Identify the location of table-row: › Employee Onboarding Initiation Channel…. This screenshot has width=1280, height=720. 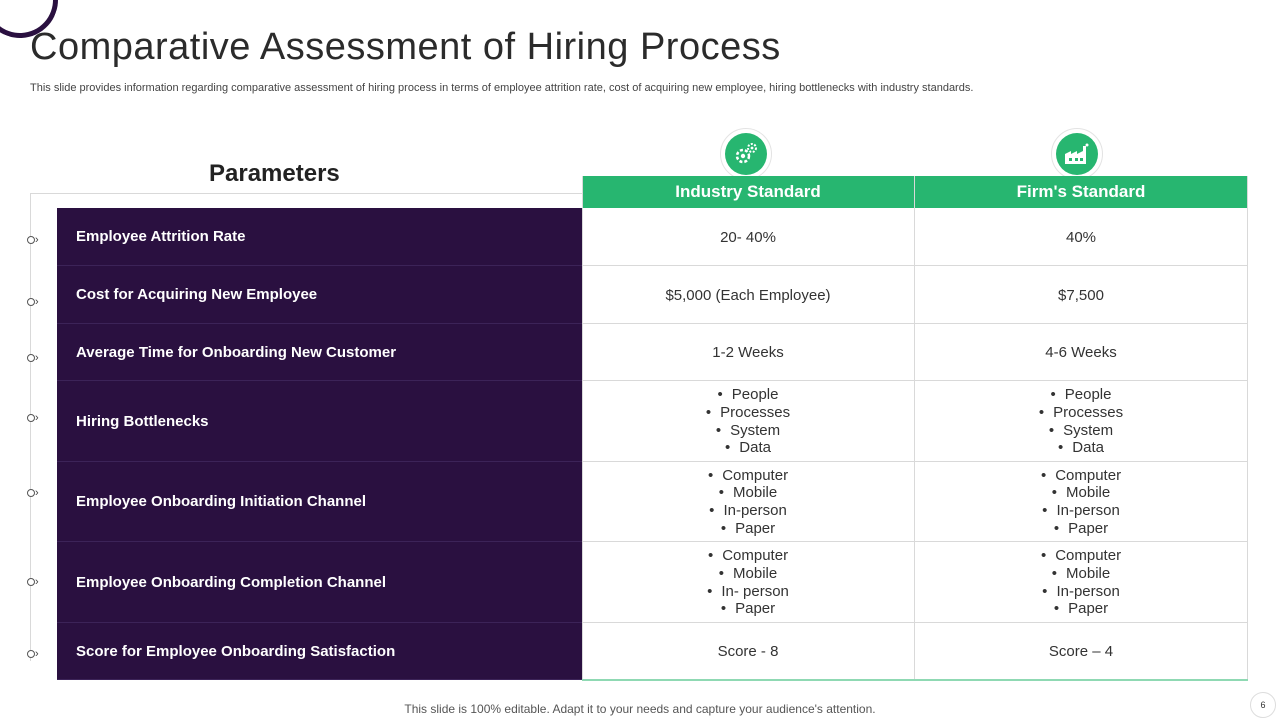
(637, 502).